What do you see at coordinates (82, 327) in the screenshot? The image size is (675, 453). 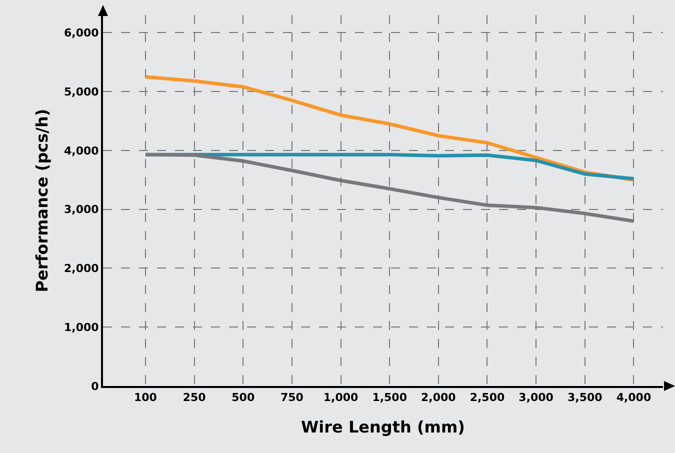 I see `y-tick-label: 1,000` at bounding box center [82, 327].